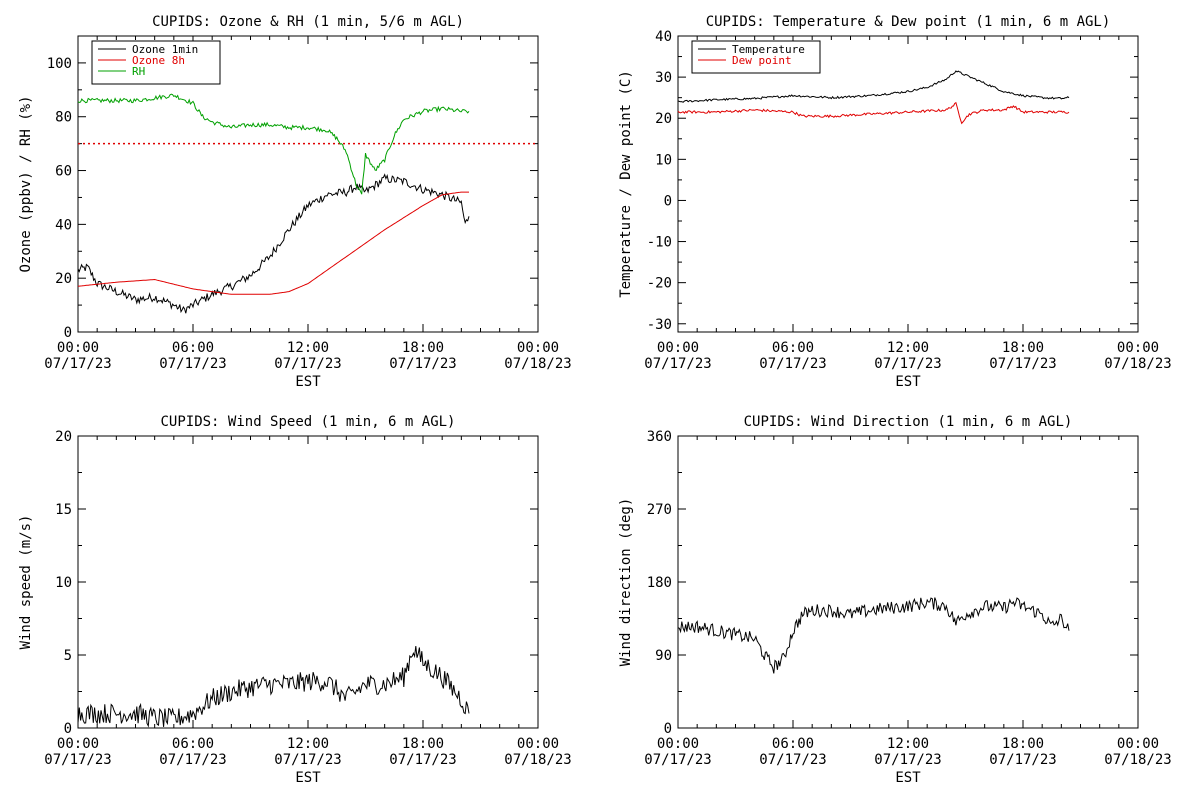 This screenshot has height=800, width=1200. Describe the element at coordinates (308, 22) in the screenshot. I see `chart-title: CUPIDS: Ozone & RH (1 min, 5/6 m AGL)` at that location.